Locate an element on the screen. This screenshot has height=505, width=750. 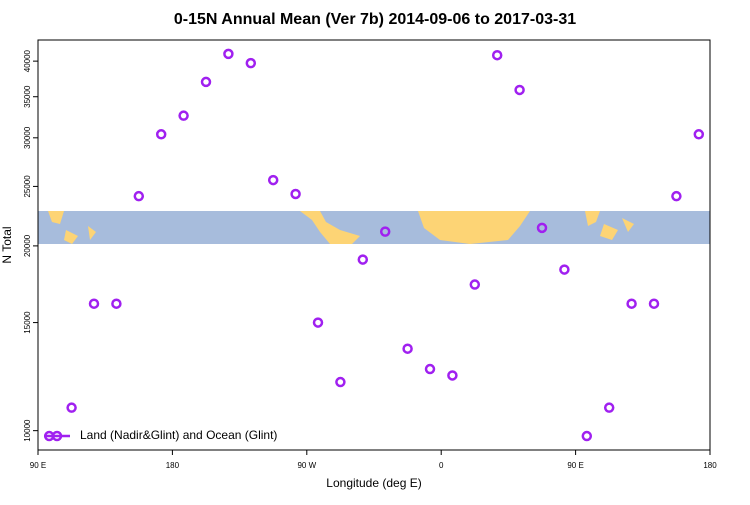
y-axis-label: N Total is located at coordinates (7, 244).